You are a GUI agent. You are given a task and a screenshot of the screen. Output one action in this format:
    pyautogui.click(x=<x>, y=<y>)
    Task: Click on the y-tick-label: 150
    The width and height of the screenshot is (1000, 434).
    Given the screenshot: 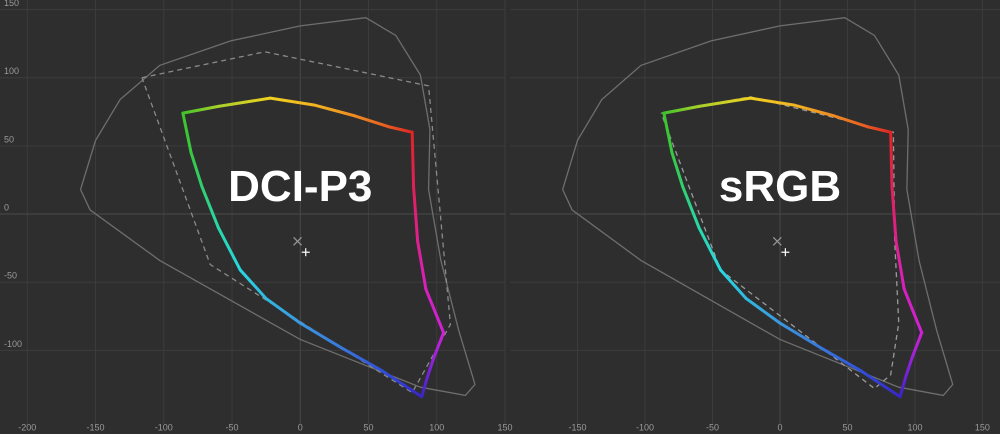 What is the action you would take?
    pyautogui.click(x=11, y=4)
    